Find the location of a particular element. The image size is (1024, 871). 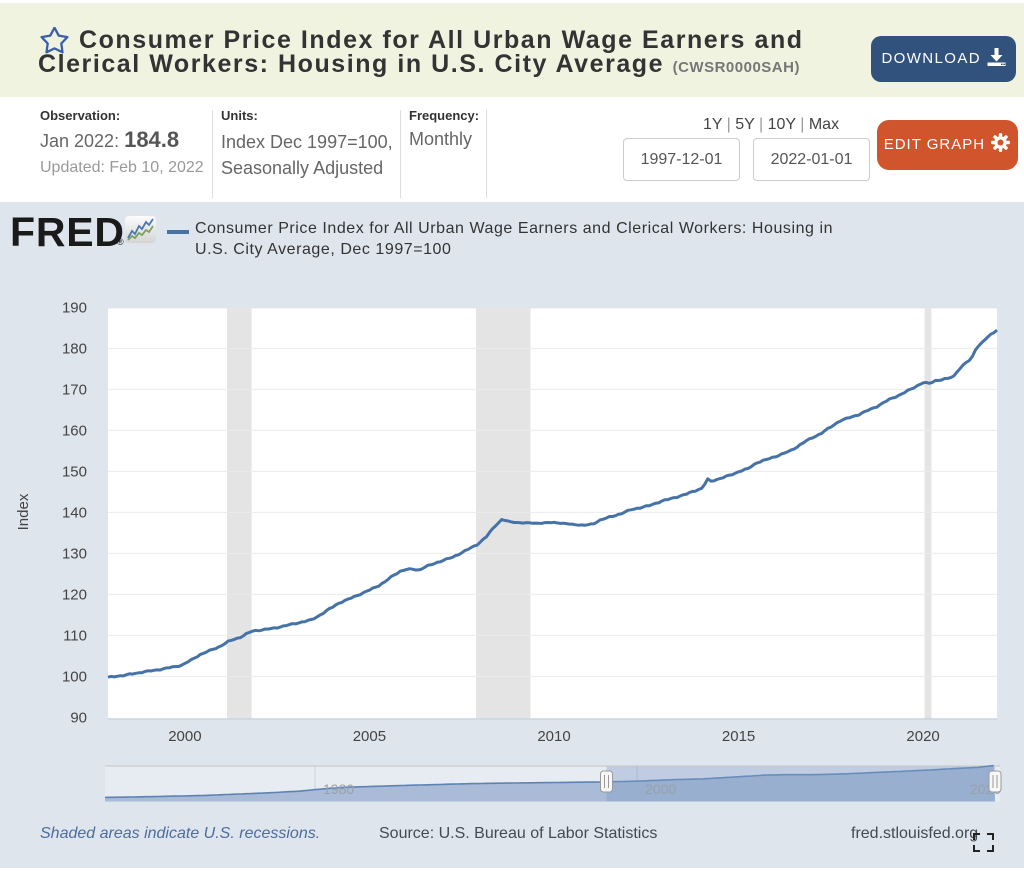

svg-text: 150 is located at coordinates (74, 471).